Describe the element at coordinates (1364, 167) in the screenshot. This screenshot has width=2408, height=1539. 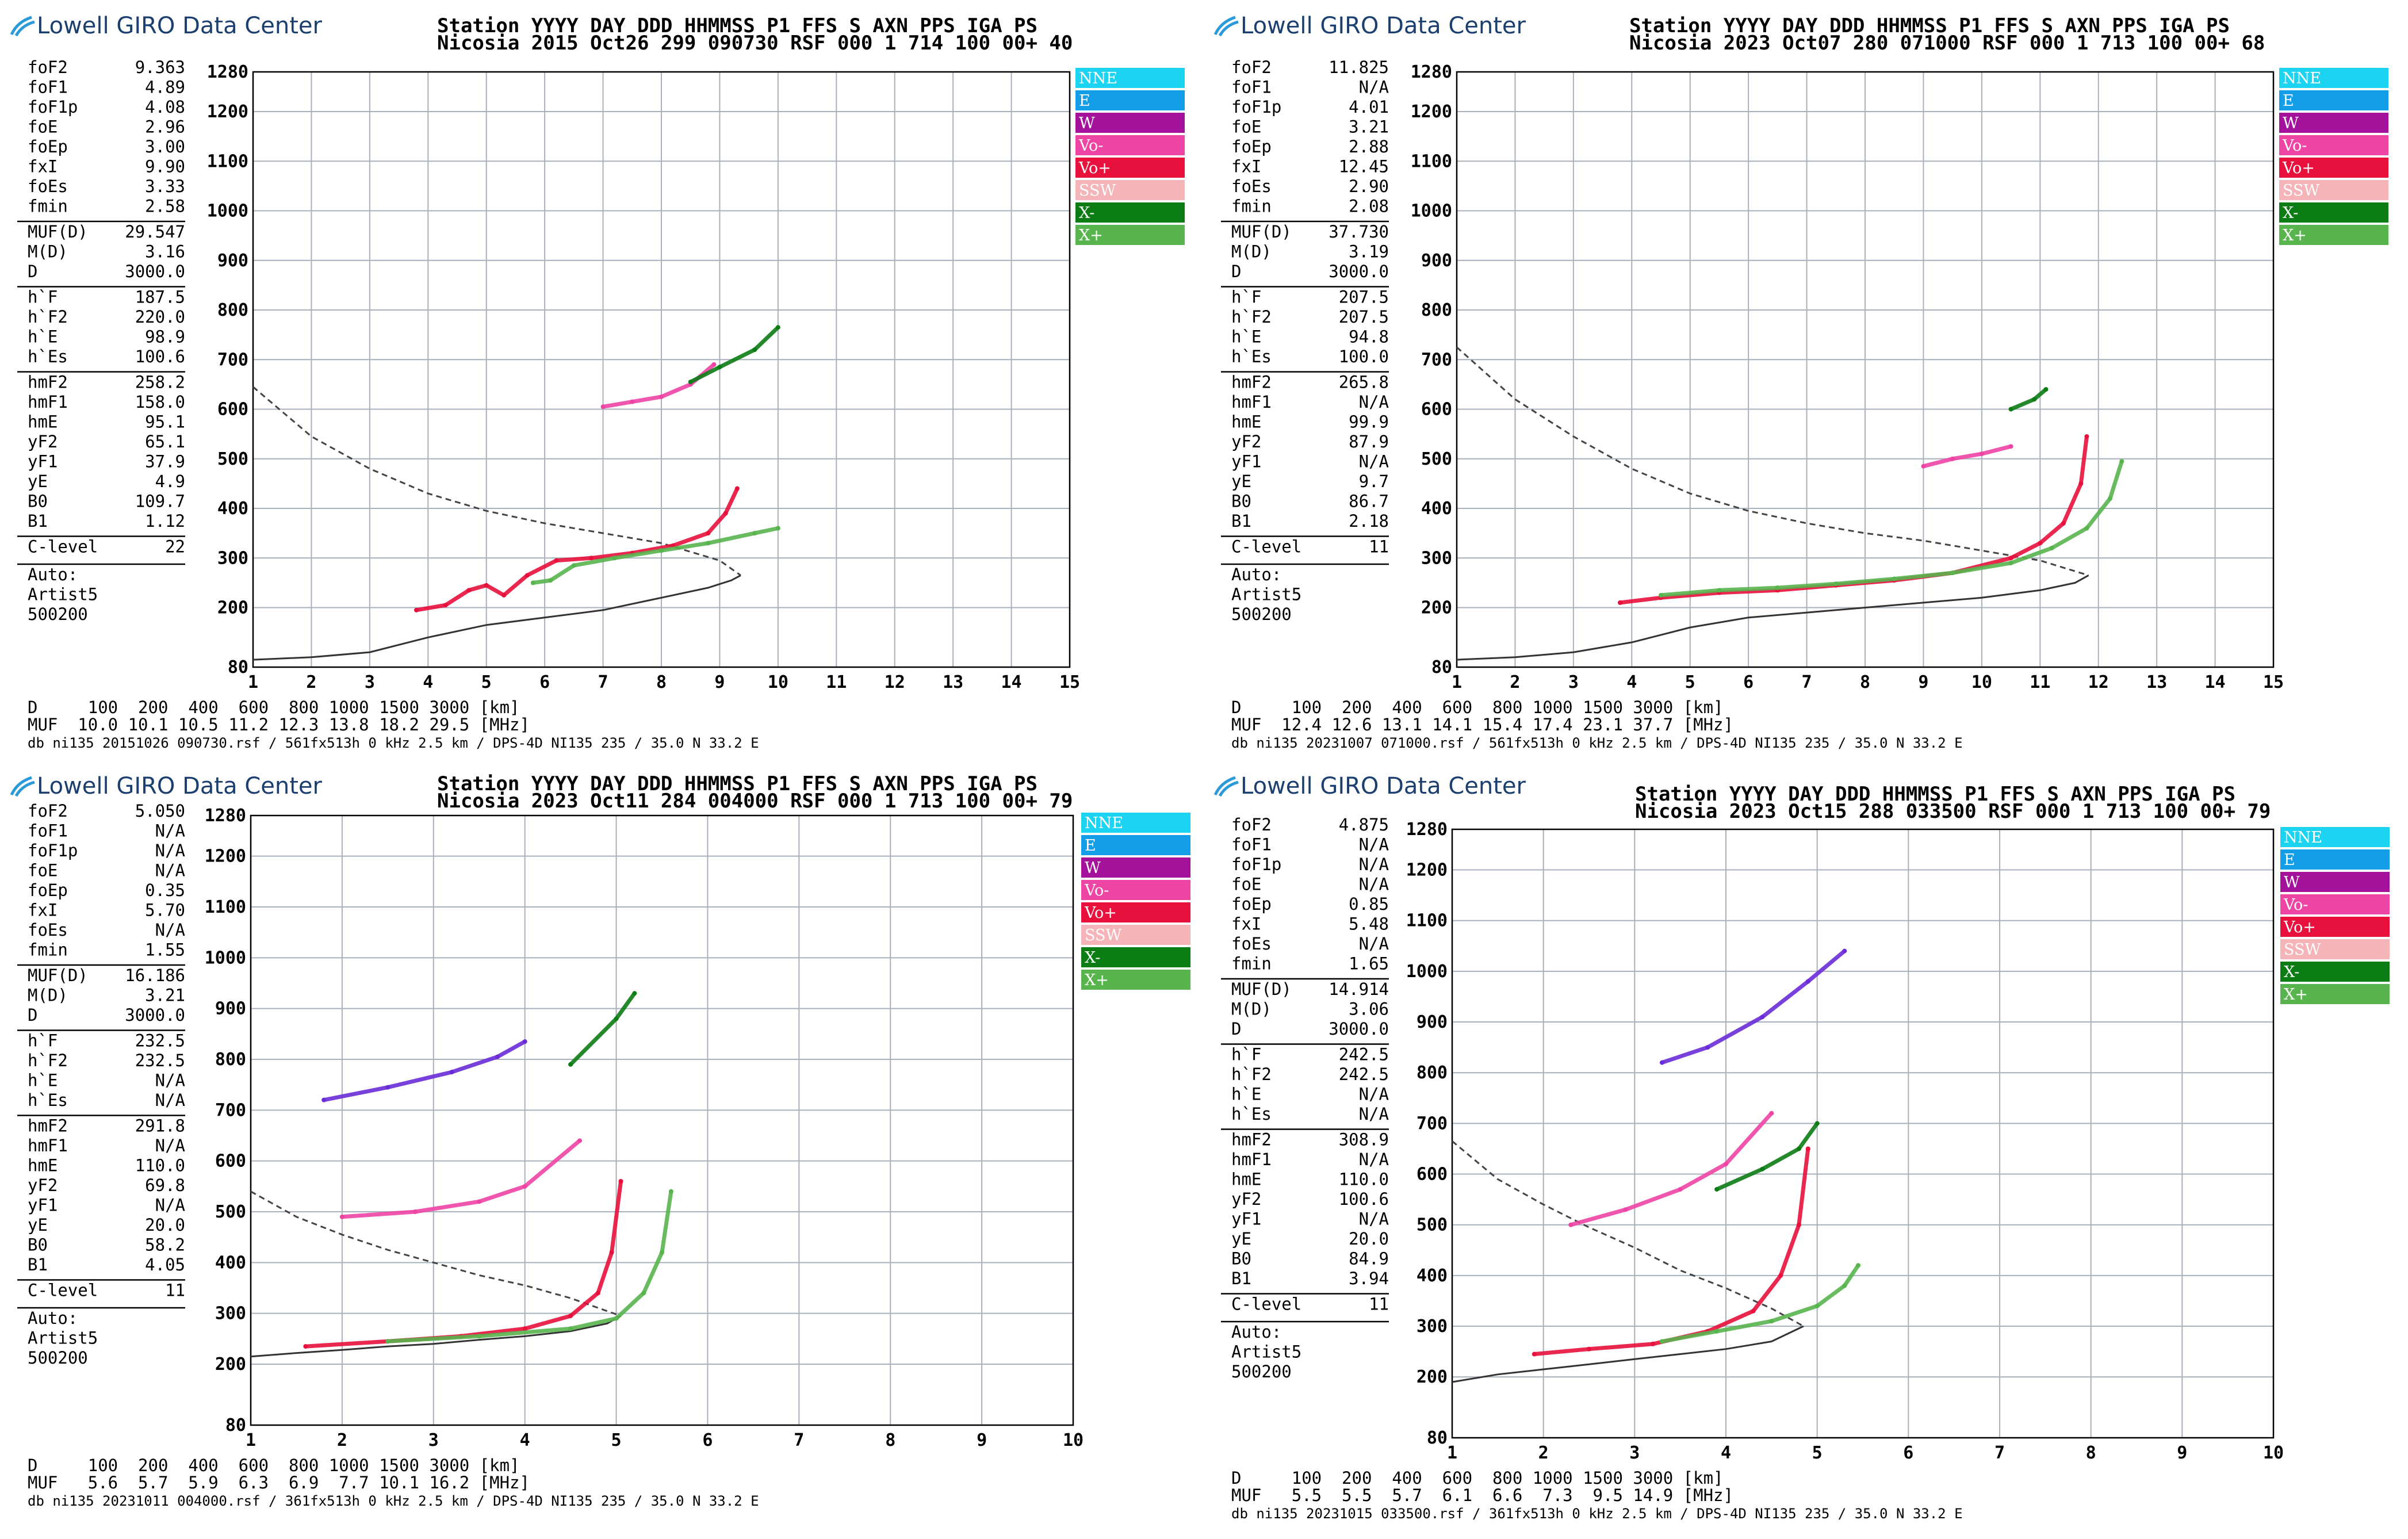
I see `param-value: 12.45` at that location.